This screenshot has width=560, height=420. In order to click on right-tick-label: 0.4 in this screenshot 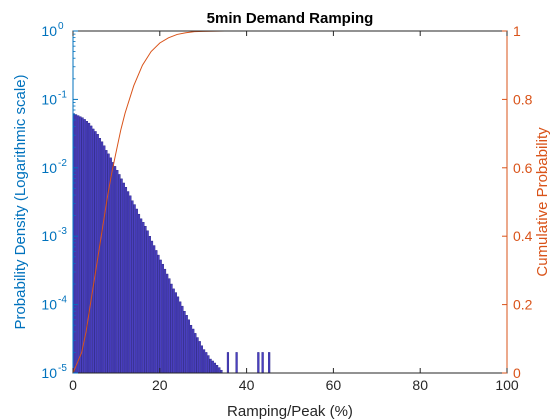, I will do `click(523, 236)`.